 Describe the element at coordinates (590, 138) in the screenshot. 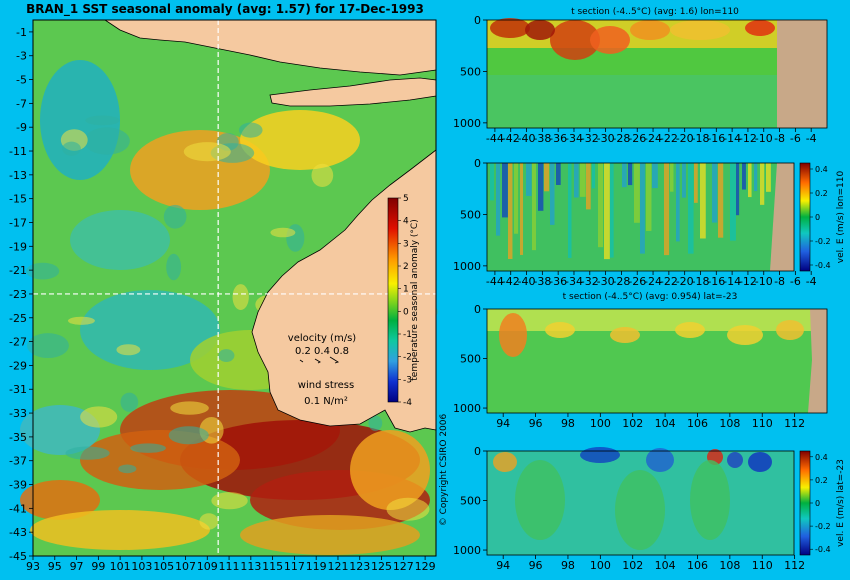

I see `p1-x-tick-label: -32` at that location.